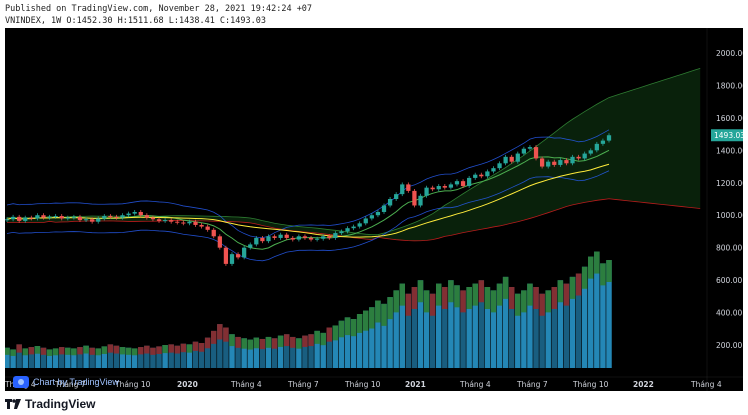 The width and height of the screenshot is (748, 415). I want to click on last-price-badge, so click(727, 135).